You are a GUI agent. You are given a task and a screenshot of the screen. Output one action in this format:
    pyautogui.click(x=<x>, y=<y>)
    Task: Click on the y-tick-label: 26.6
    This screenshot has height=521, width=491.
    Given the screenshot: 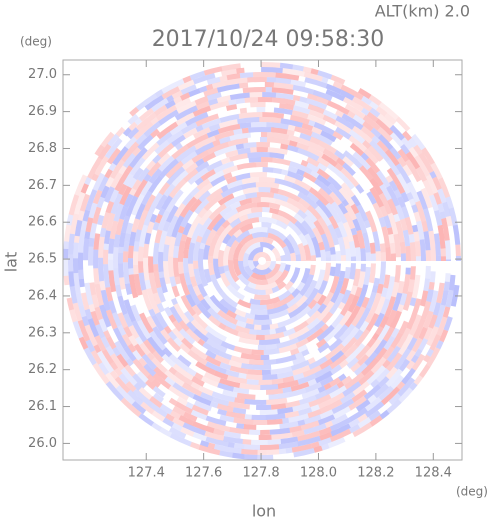 What is the action you would take?
    pyautogui.click(x=42, y=222)
    